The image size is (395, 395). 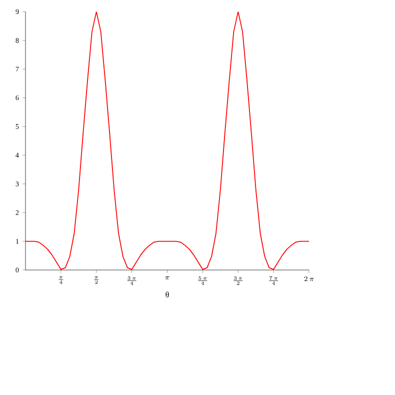 I want to click on x-tick-label: $\pi$, so click(x=167, y=278).